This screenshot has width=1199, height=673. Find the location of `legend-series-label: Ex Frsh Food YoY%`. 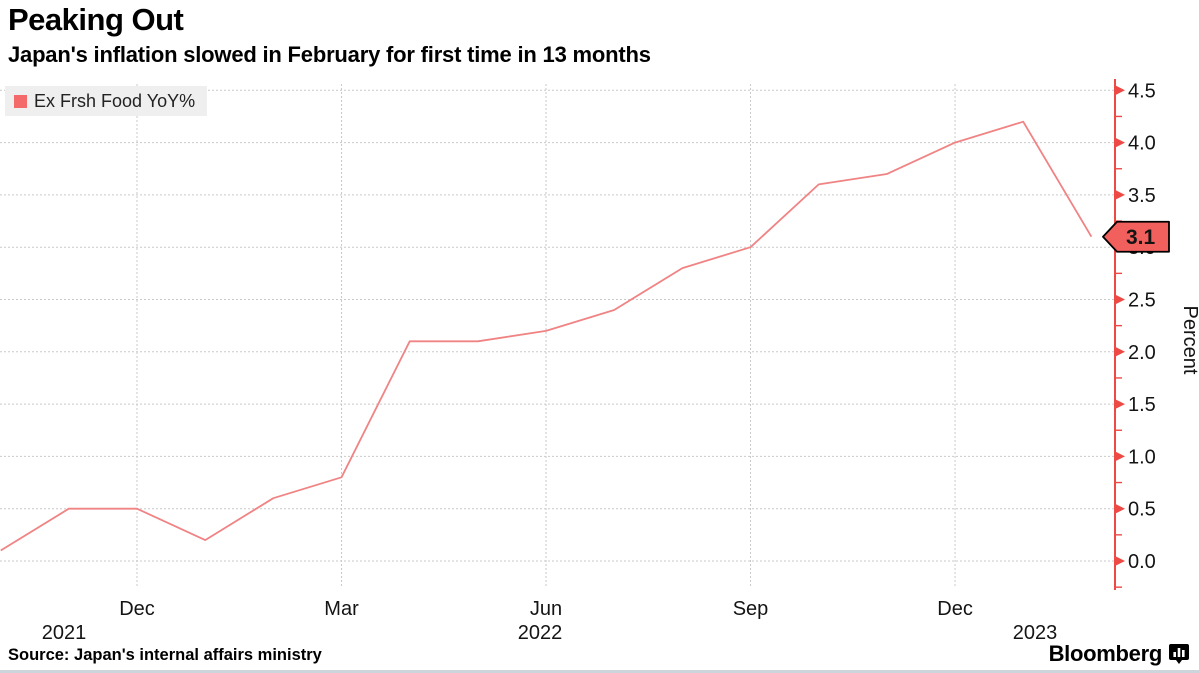

legend-series-label: Ex Frsh Food YoY% is located at coordinates (115, 100).